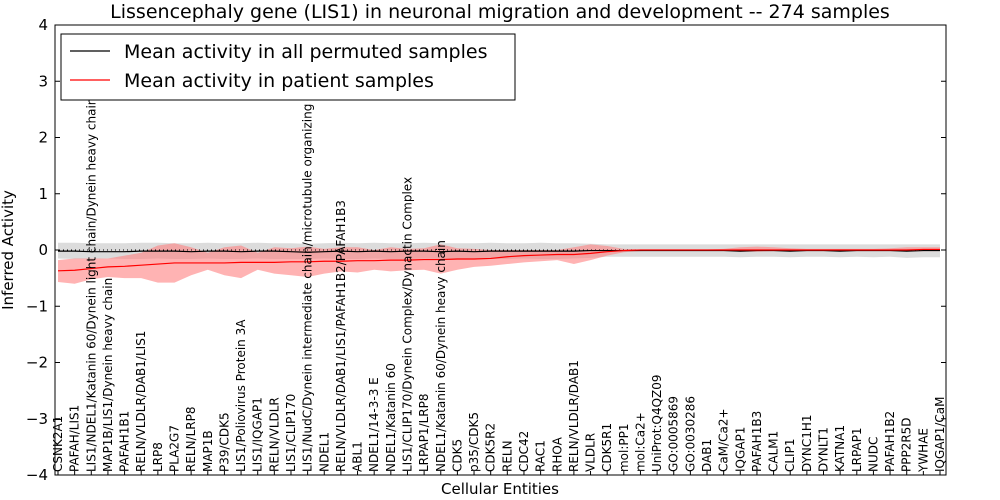 The height and width of the screenshot is (500, 1000). What do you see at coordinates (574, 416) in the screenshot?
I see `x-tick-label: RELN/VLDLR/DAB1` at bounding box center [574, 416].